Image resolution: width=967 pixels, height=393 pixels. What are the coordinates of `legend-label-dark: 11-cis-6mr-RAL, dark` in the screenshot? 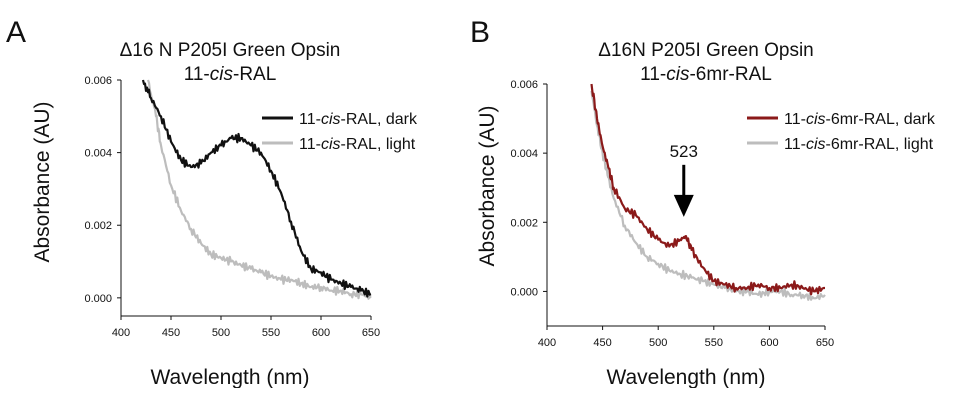 It's located at (860, 119).